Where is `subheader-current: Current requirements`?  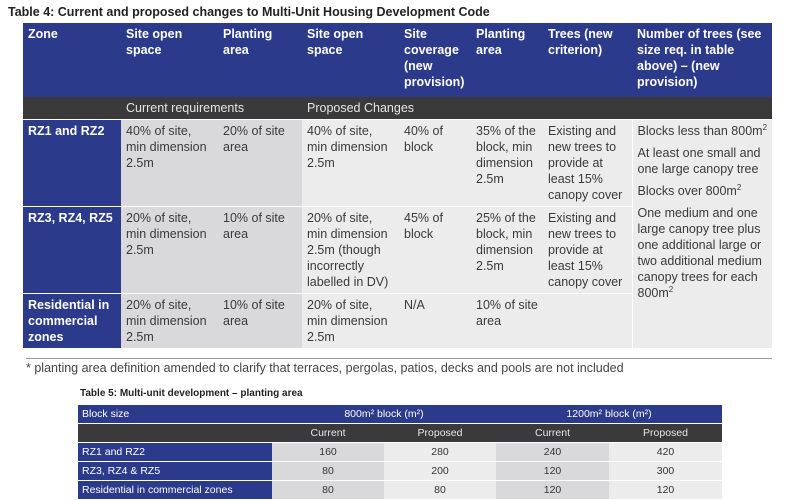
subheader-current: Current requirements is located at coordinates (211, 108).